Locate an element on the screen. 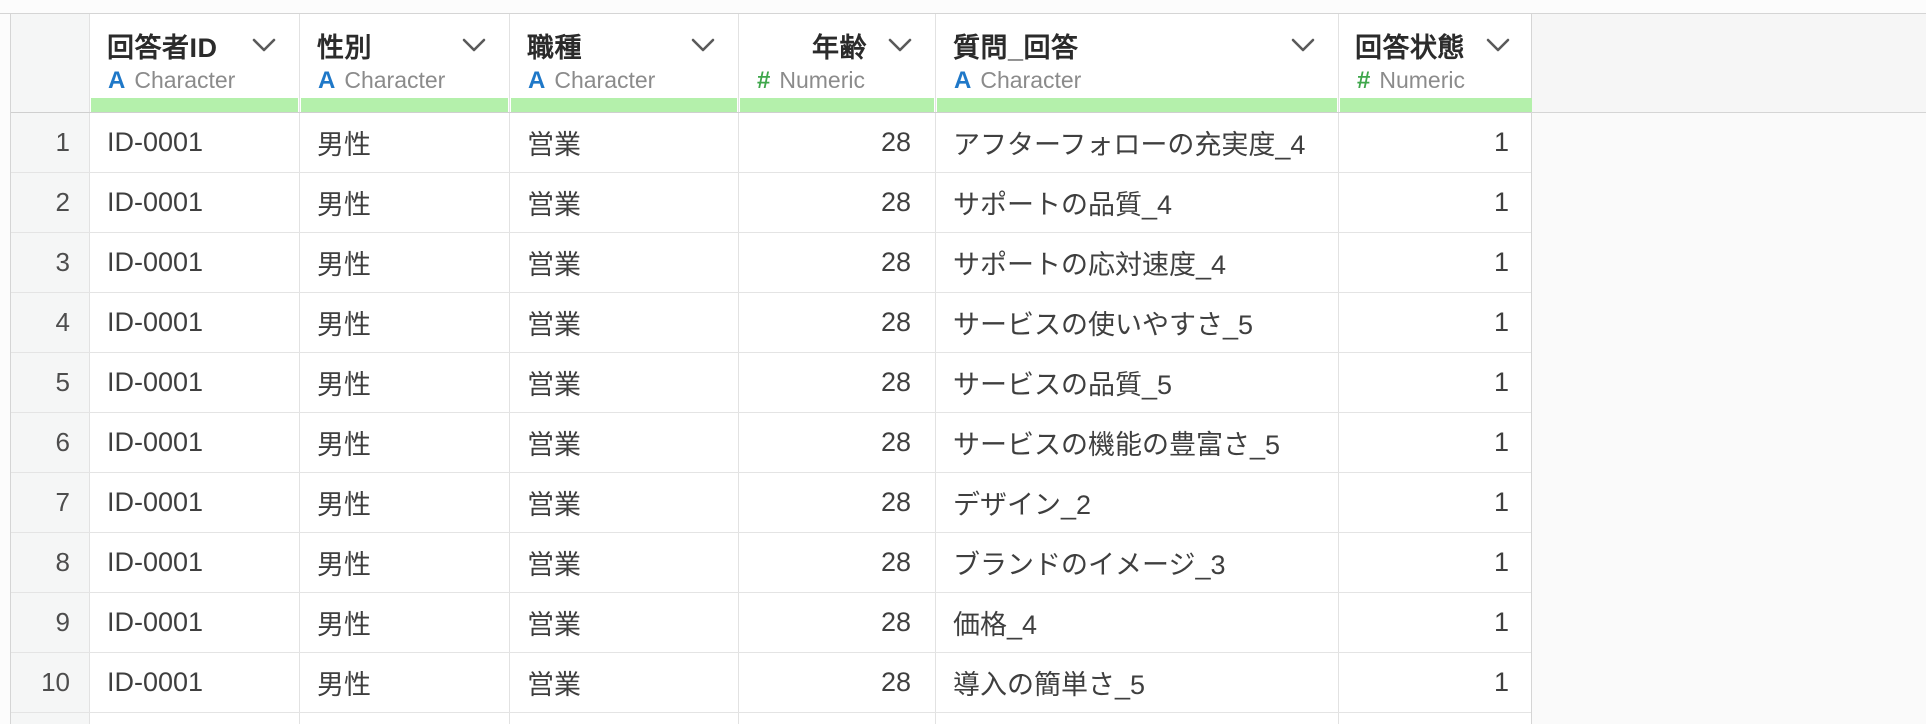 The image size is (1926, 724). table-cell: サポートの応対速度_4 is located at coordinates (1137, 262).